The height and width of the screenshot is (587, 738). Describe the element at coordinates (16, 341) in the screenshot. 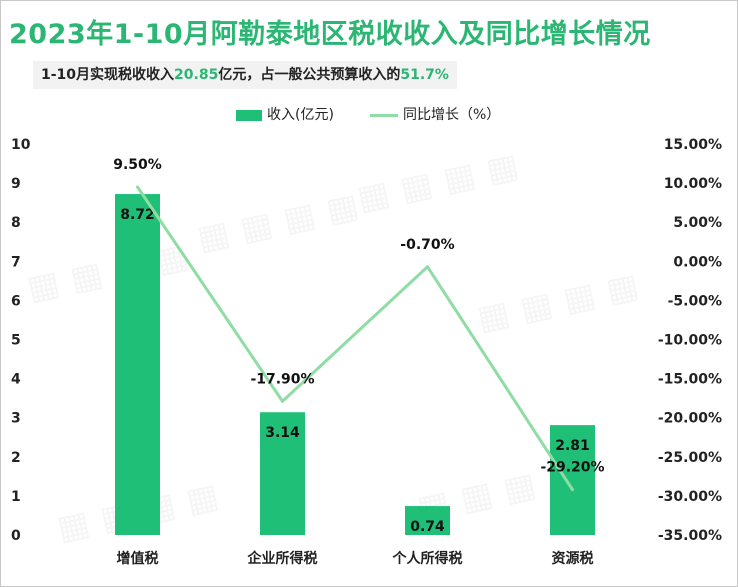

I see `left-axis-tick: 5` at that location.